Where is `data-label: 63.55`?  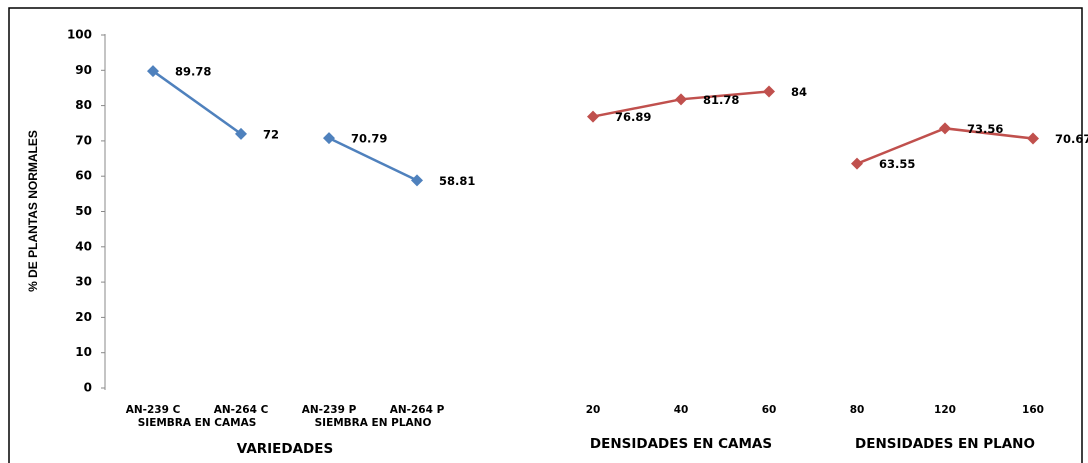 data-label: 63.55 is located at coordinates (897, 164).